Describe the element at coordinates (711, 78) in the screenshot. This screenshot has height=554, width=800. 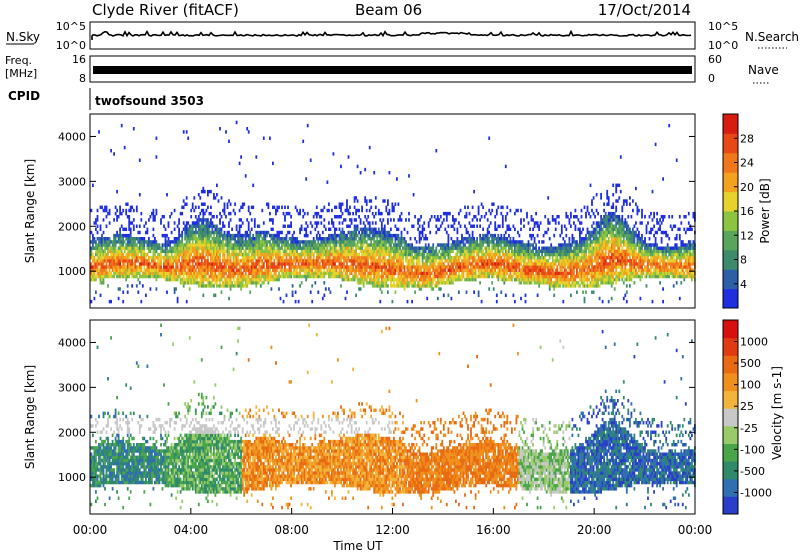
I see `nave-tick-bottom: 0` at that location.